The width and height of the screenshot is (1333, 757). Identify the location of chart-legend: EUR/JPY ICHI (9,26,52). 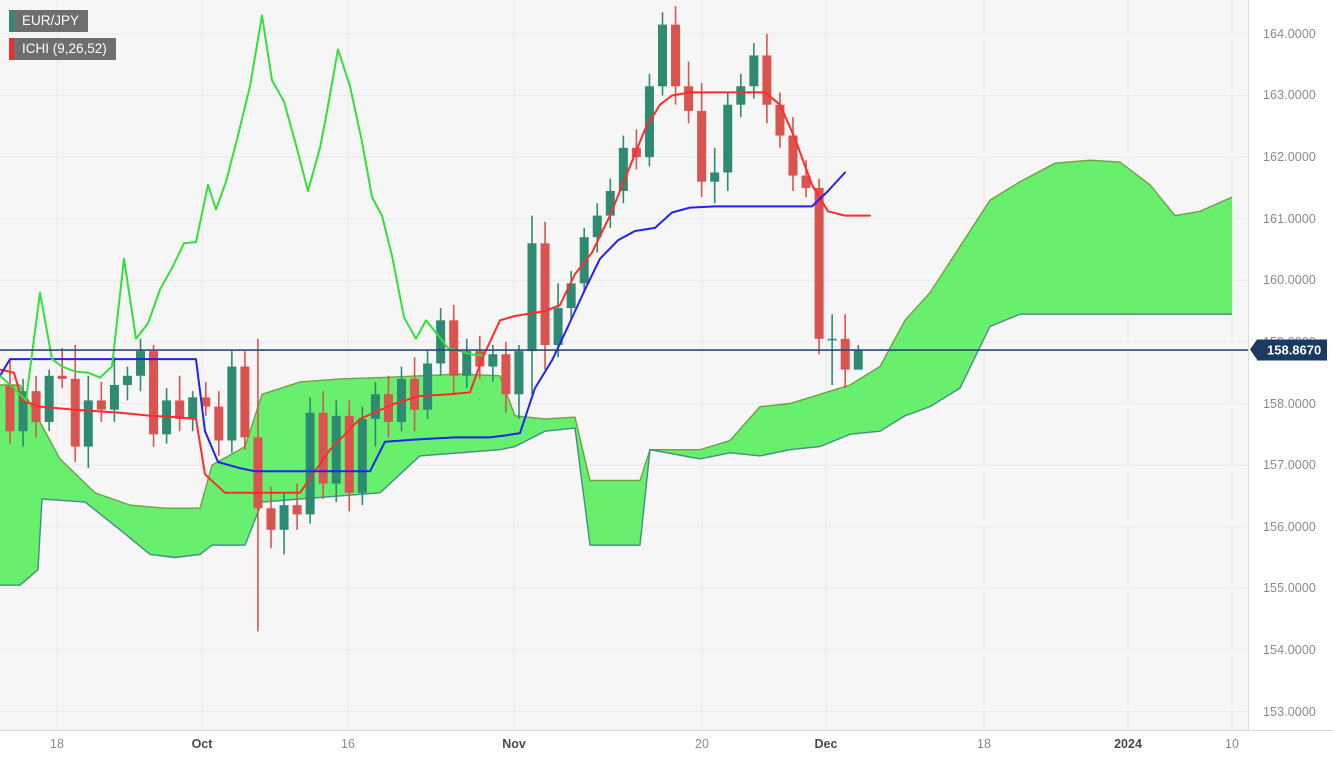
(62, 38).